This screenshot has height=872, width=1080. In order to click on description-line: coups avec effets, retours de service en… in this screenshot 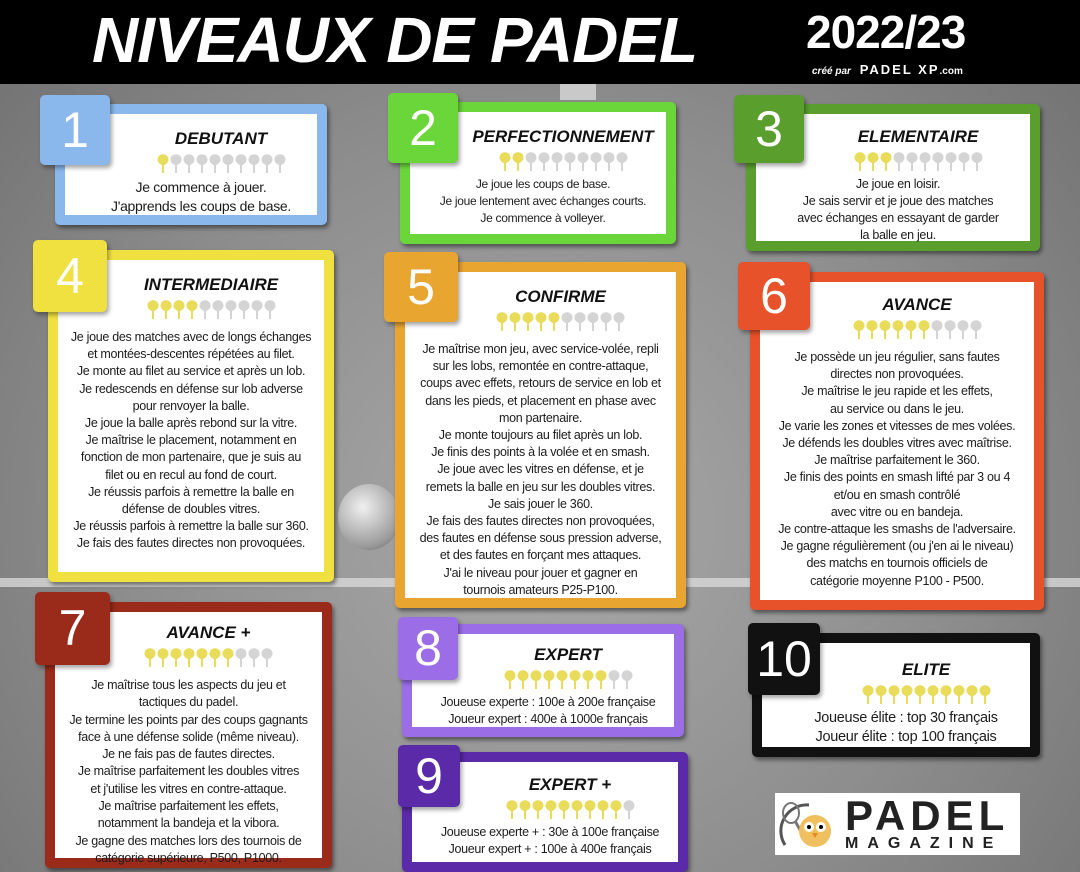, I will do `click(540, 383)`.